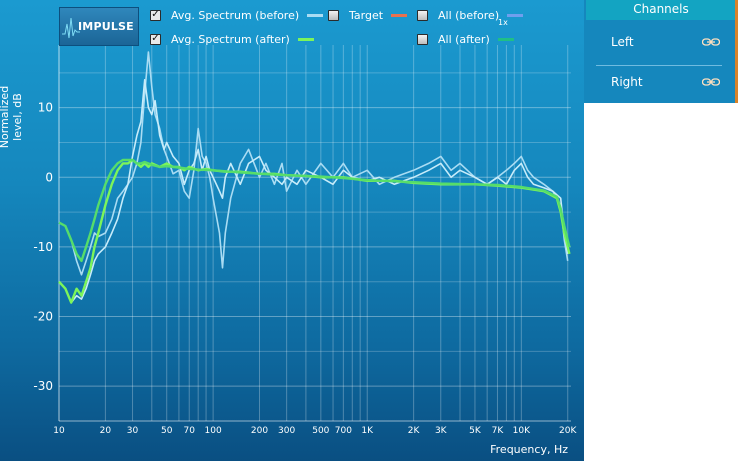 The image size is (738, 461). I want to click on all-before-checkbox, so click(422, 15).